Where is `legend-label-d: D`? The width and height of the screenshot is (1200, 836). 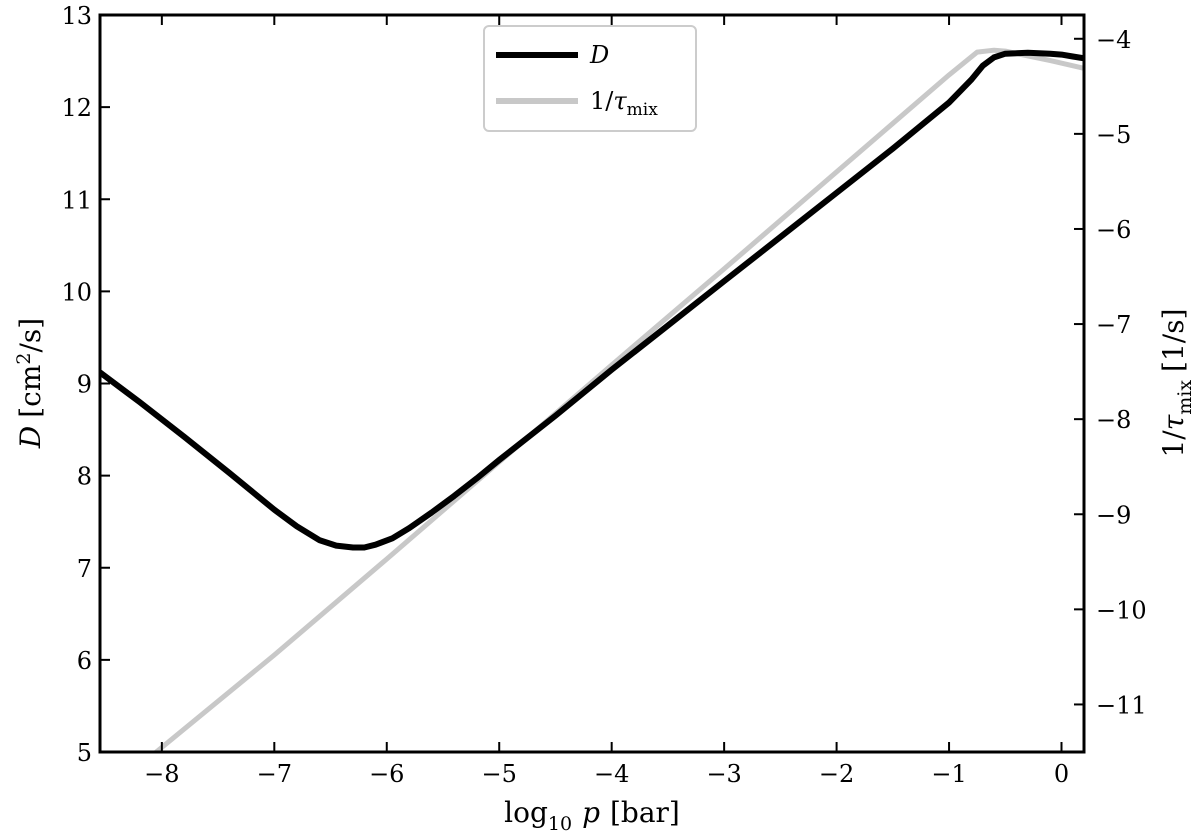
legend-label-d: D is located at coordinates (599, 55).